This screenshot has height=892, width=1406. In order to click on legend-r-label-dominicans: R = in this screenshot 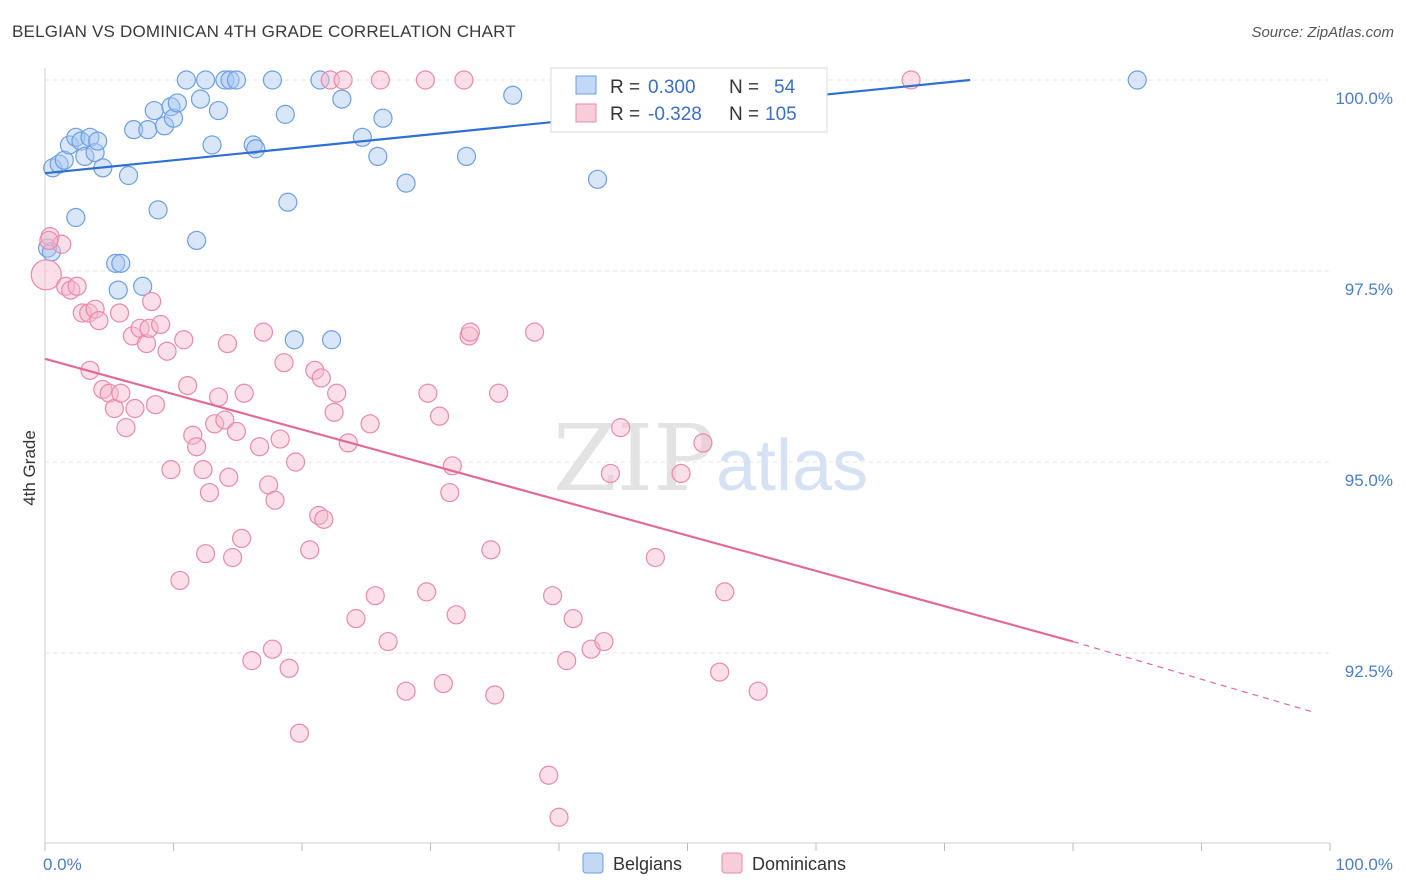, I will do `click(625, 114)`.